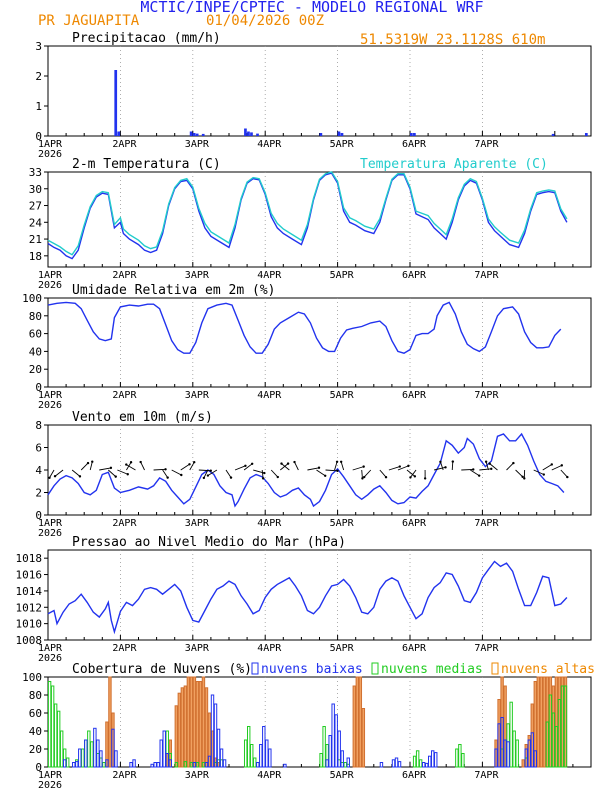 Image resolution: width=612 pixels, height=792 pixels. What do you see at coordinates (197, 648) in the screenshot?
I see `x-day-label: 3APR` at bounding box center [197, 648].